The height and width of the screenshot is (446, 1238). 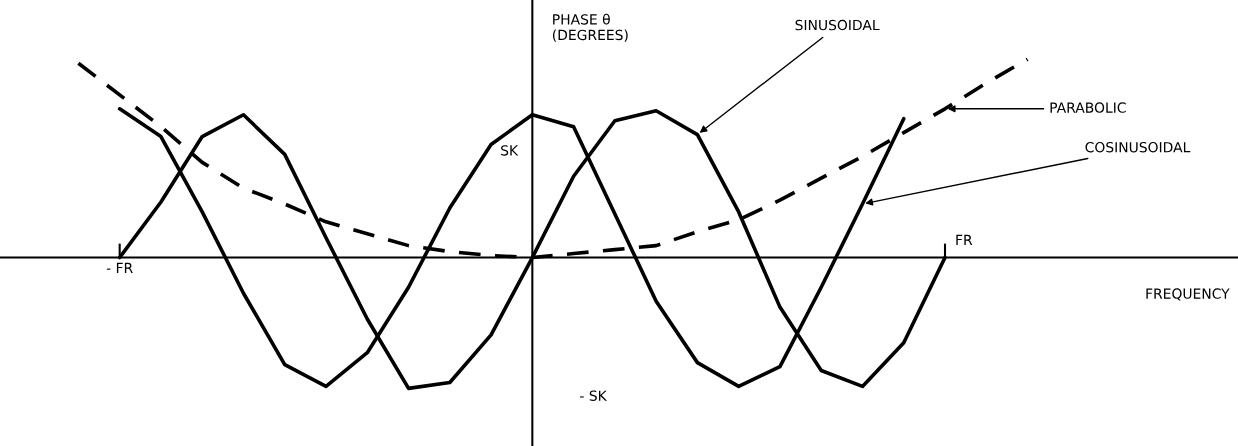 I want to click on text: - SK, so click(x=594, y=395).